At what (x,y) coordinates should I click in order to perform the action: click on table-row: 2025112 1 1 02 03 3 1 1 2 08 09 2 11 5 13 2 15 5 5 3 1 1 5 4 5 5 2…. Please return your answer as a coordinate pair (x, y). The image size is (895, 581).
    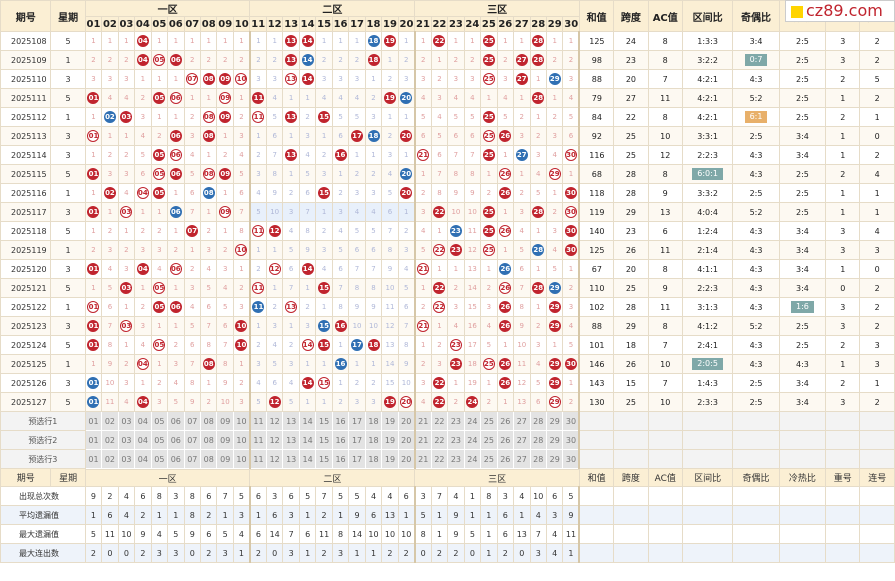
    Looking at the image, I should click on (447, 117).